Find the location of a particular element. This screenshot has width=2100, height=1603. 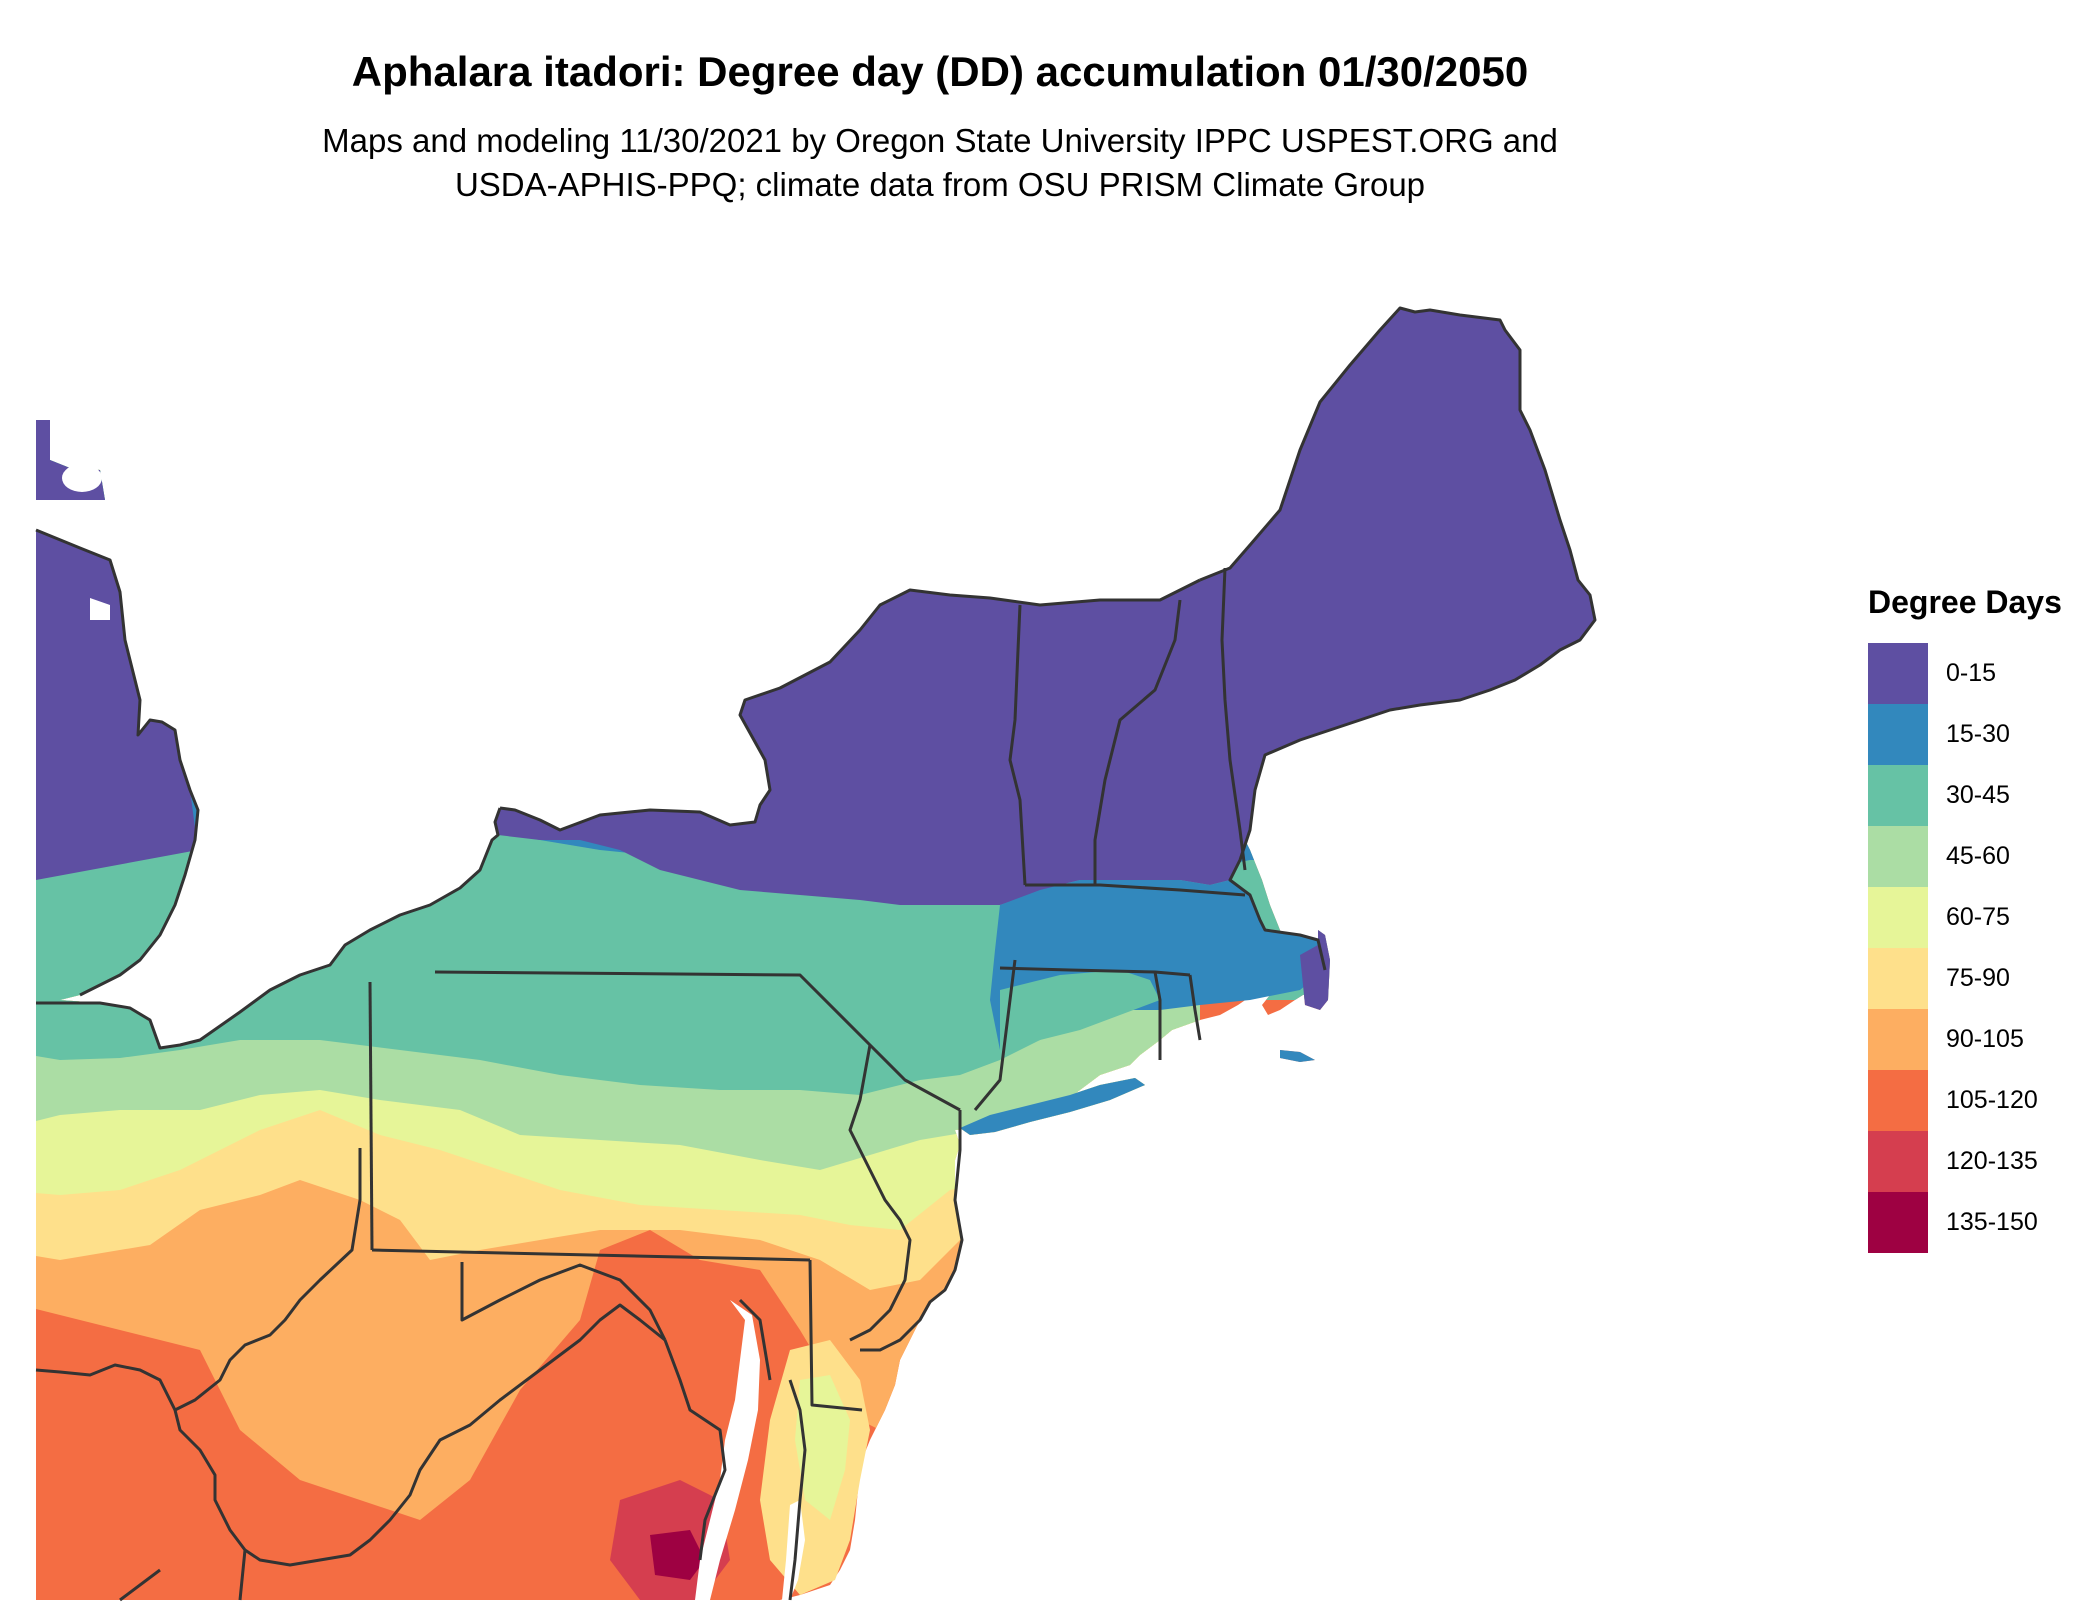

legend-item: 75-90 is located at coordinates (1965, 978).